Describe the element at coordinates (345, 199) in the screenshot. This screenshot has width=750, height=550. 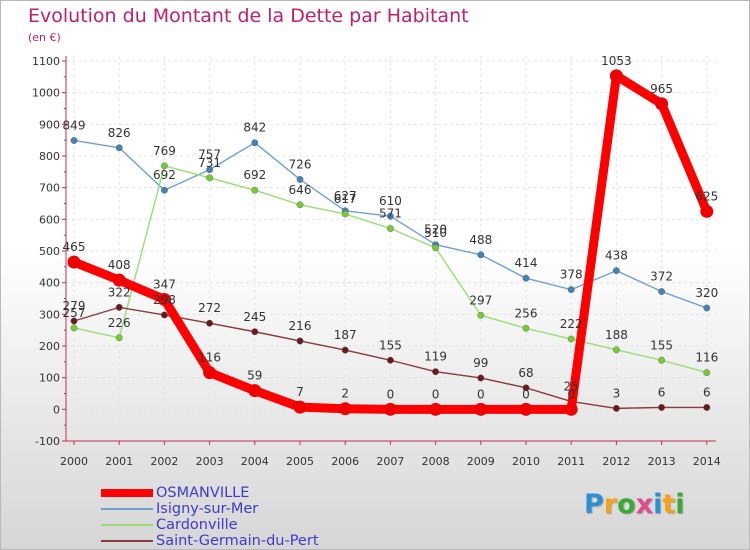
I see `data-label: 617` at that location.